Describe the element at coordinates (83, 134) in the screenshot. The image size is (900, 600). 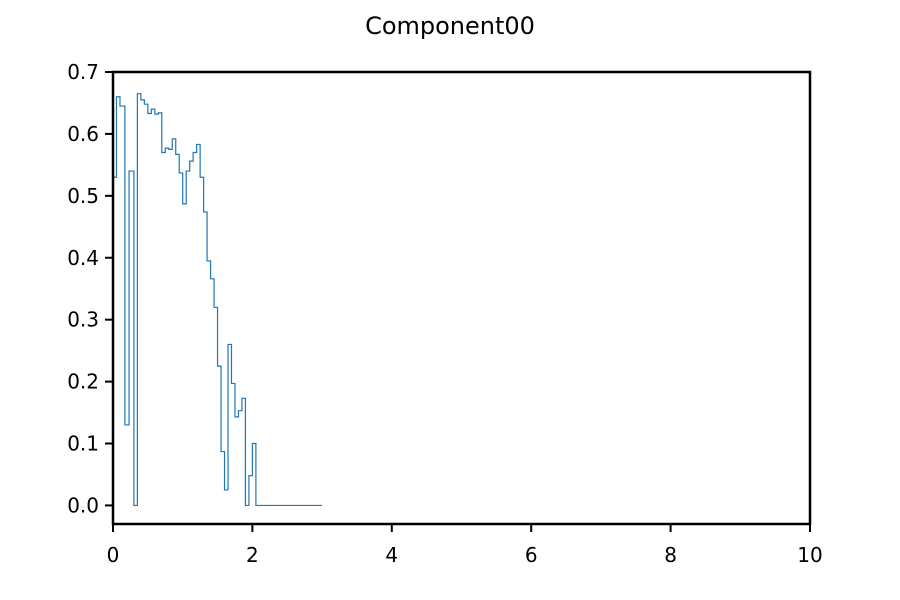
I see `y-tick-label: 0.6` at that location.